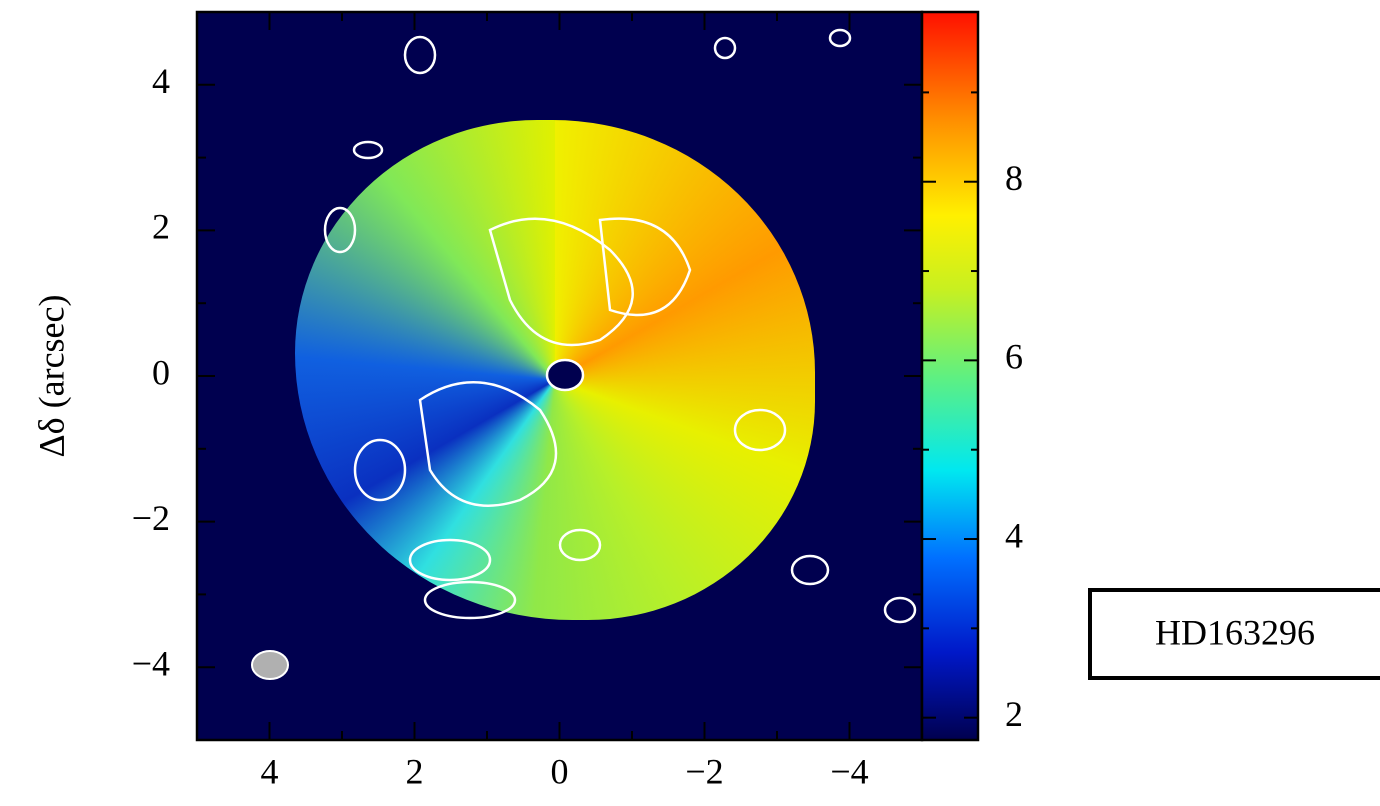  I want to click on y-tick-label: −4, so click(151, 663).